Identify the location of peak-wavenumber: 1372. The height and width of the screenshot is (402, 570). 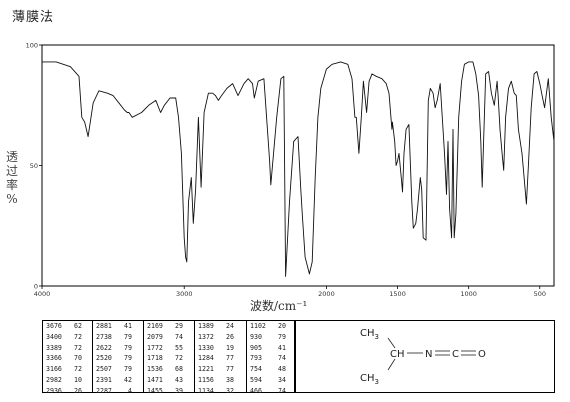
(206, 336).